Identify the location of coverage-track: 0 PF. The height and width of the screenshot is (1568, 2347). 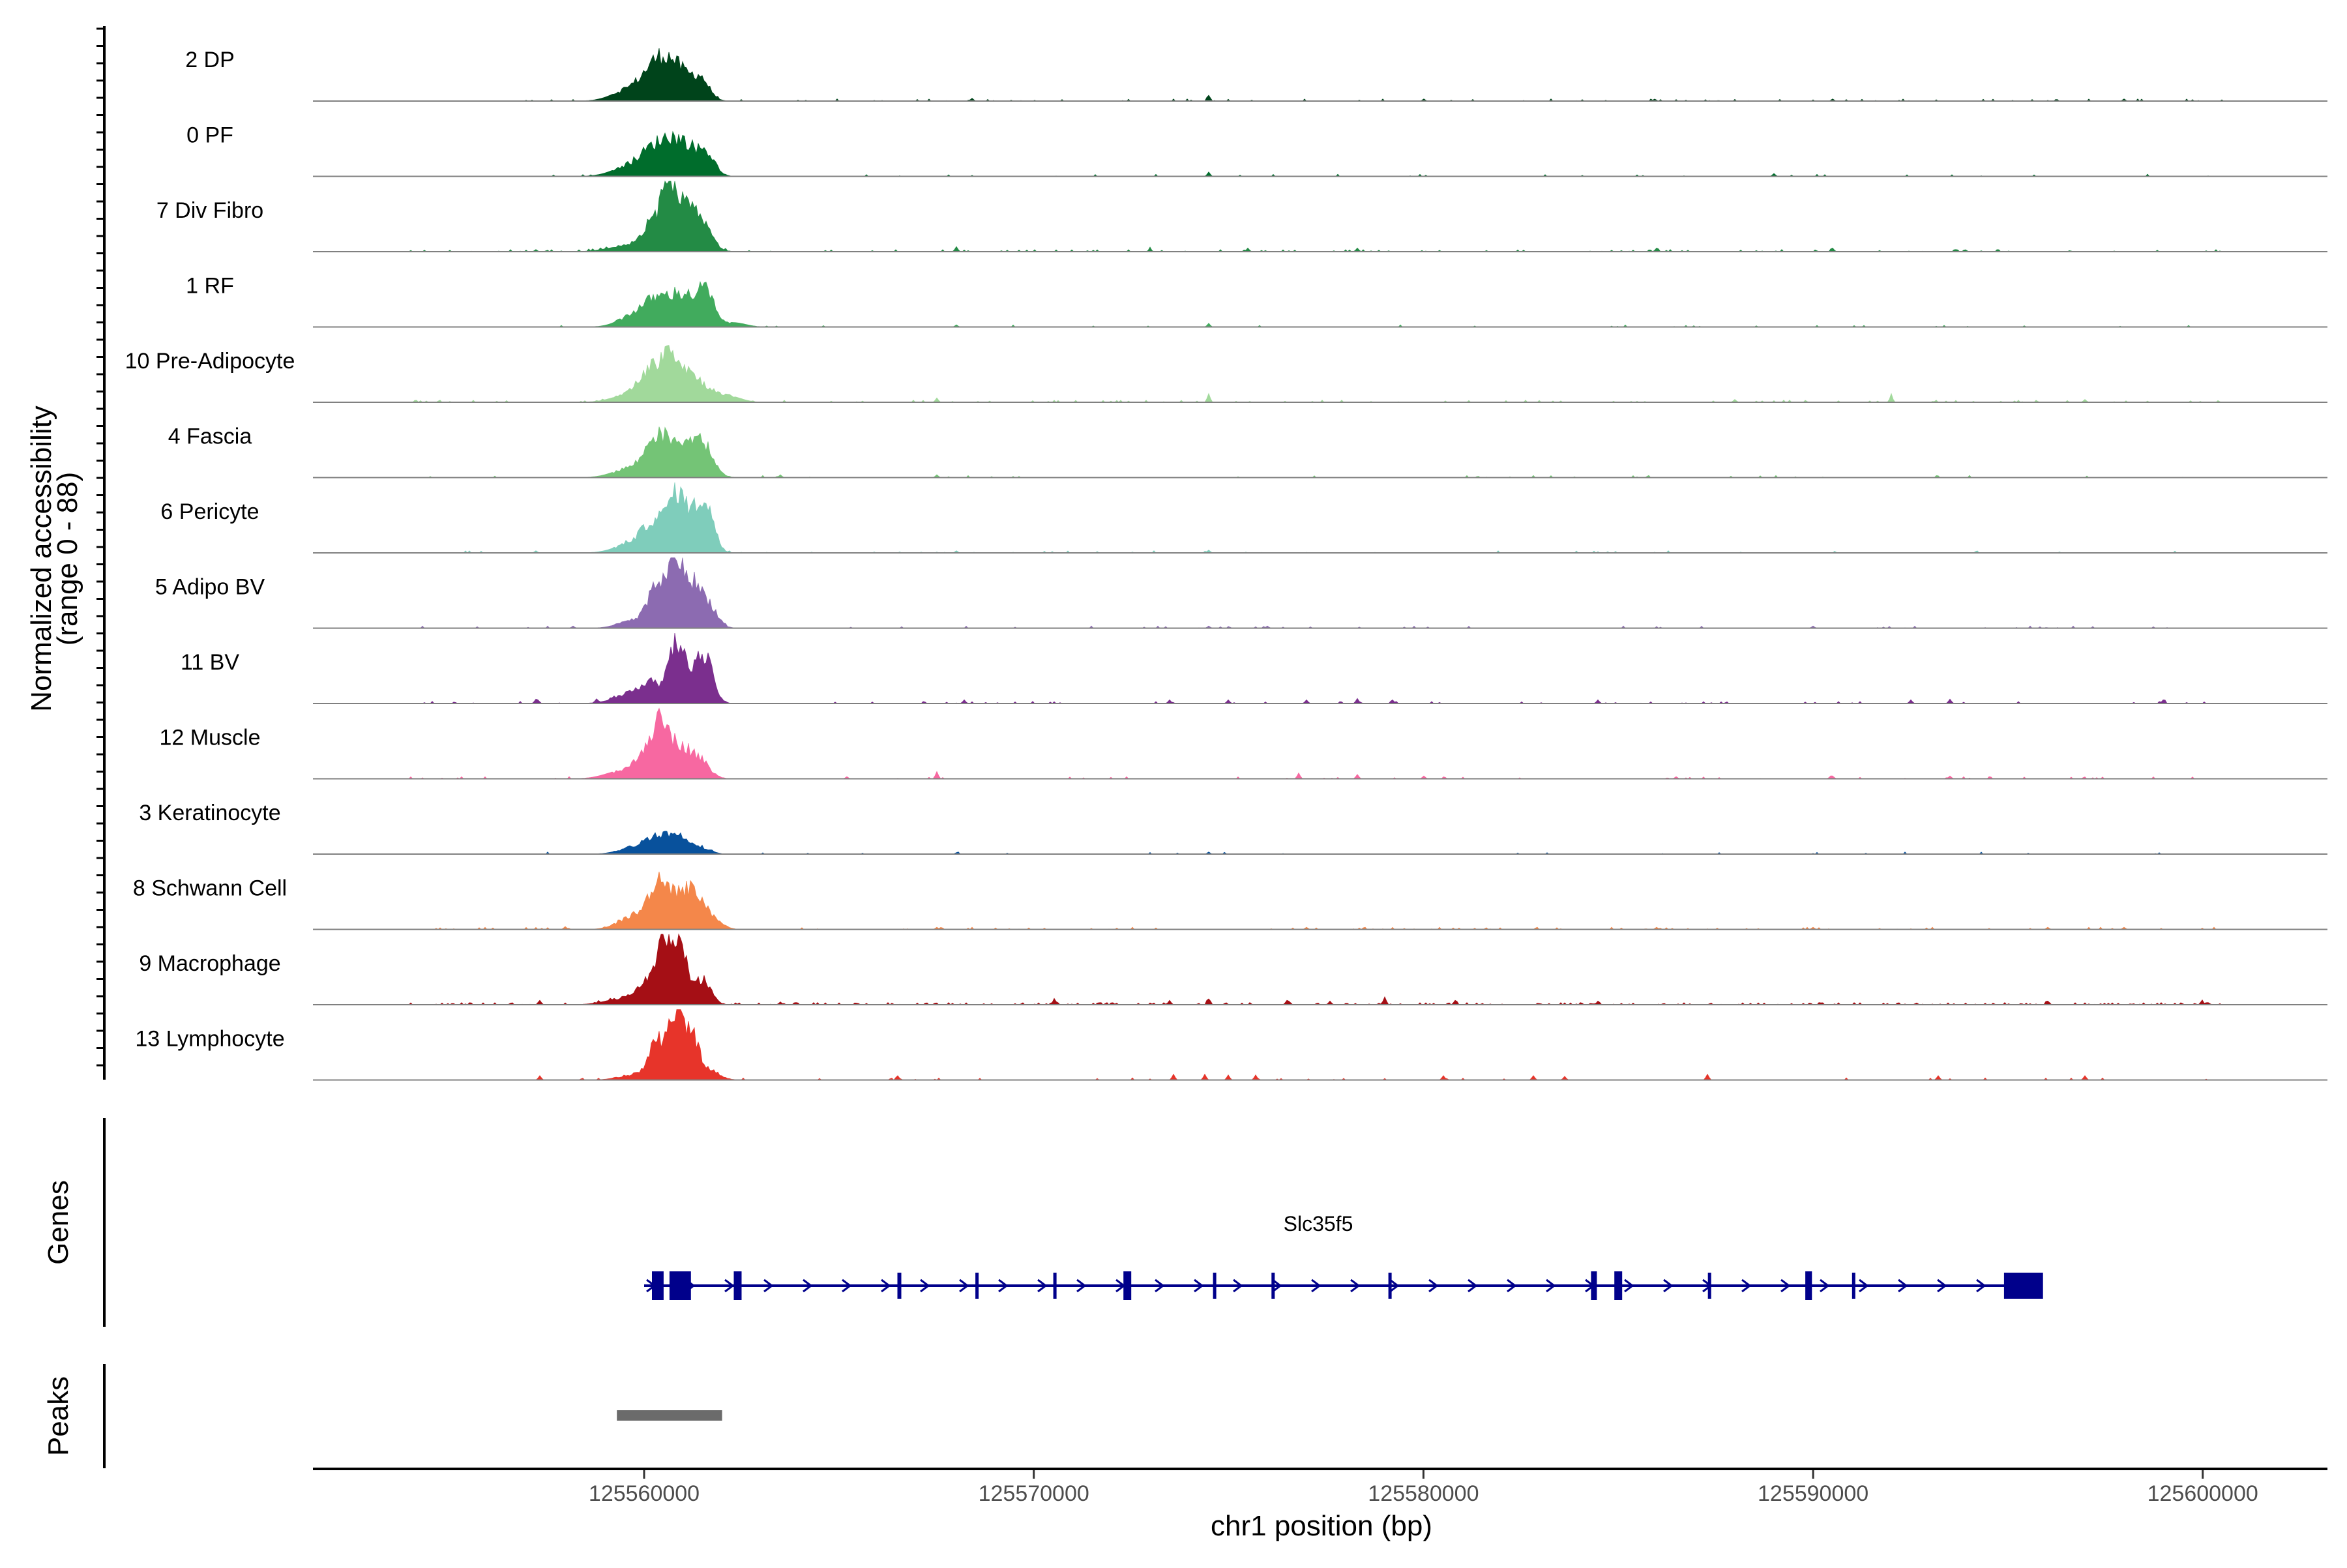
(1256, 150).